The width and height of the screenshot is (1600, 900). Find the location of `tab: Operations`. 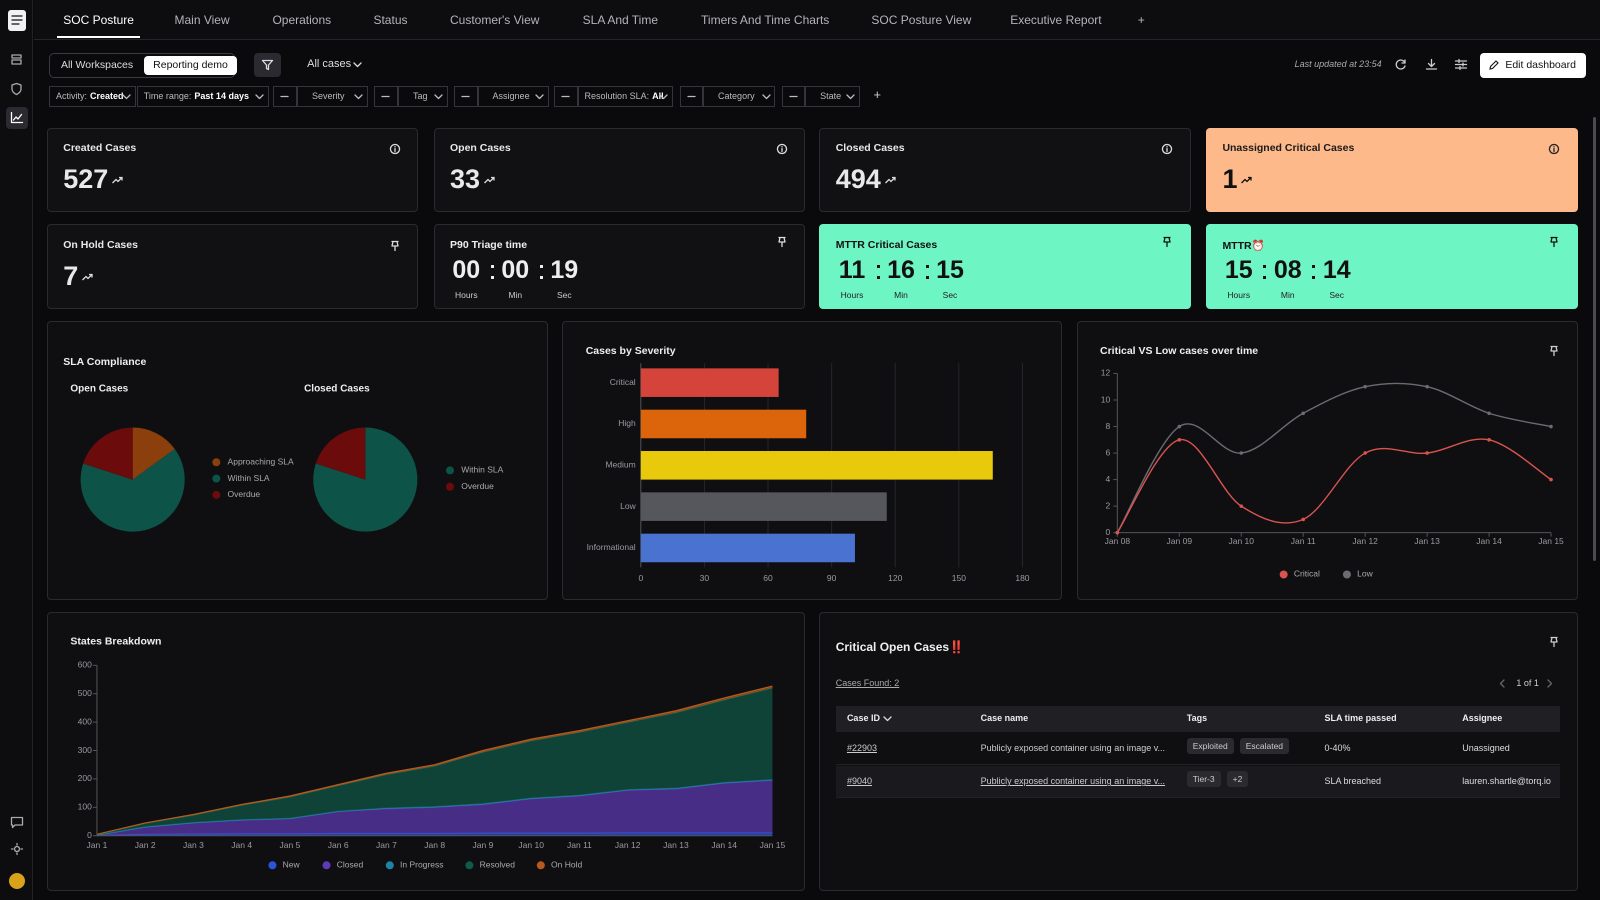

tab: Operations is located at coordinates (302, 20).